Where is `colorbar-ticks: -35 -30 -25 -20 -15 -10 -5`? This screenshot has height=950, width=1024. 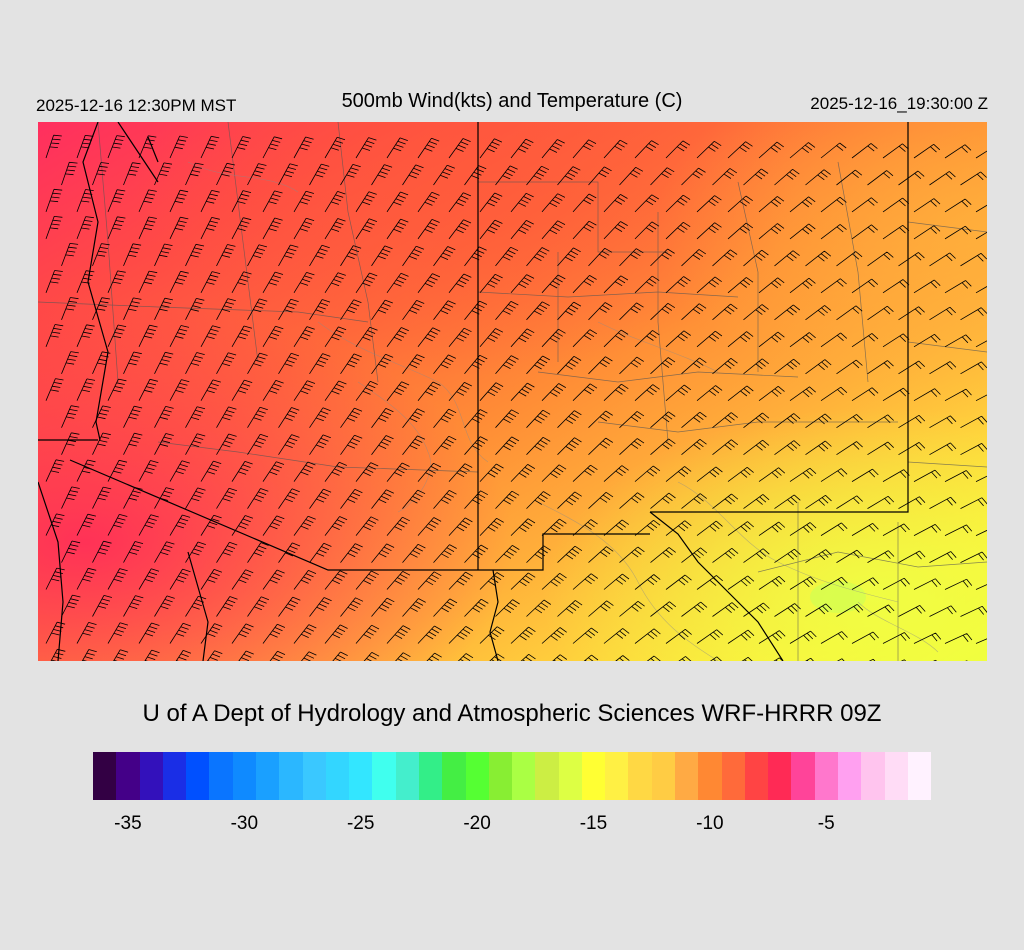 colorbar-ticks: -35 -30 -25 -20 -15 -10 -5 is located at coordinates (512, 825).